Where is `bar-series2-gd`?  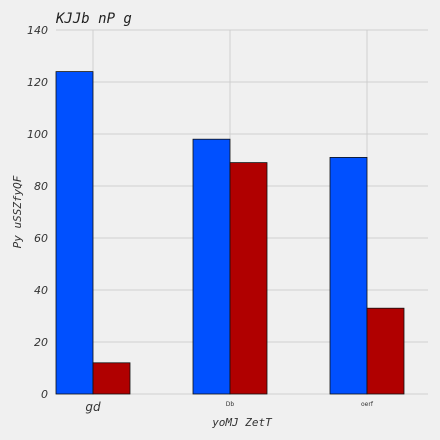
bar-series2-gd is located at coordinates (111, 378).